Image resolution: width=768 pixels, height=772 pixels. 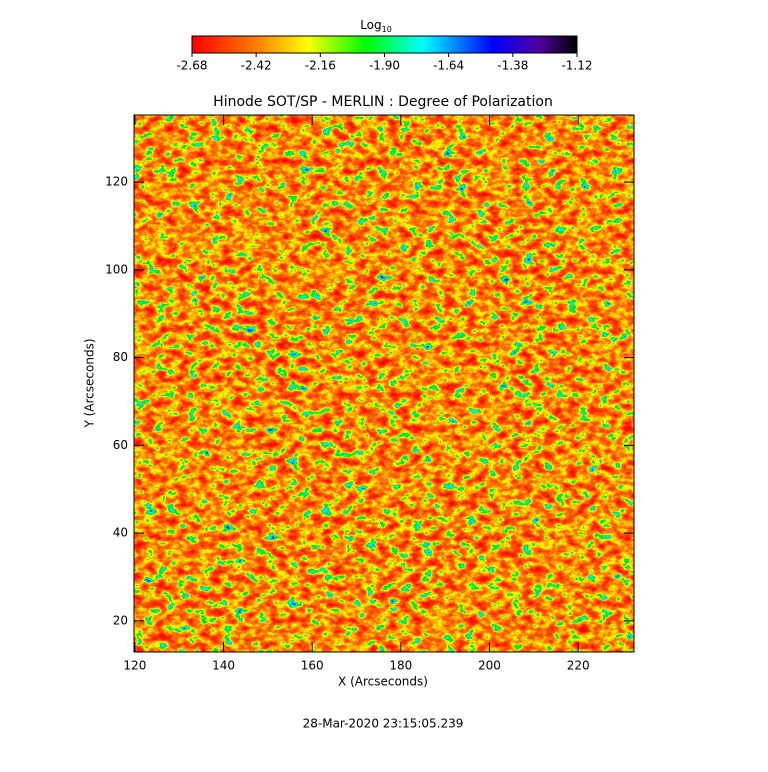 What do you see at coordinates (400, 666) in the screenshot?
I see `x-tick-label: 180` at bounding box center [400, 666].